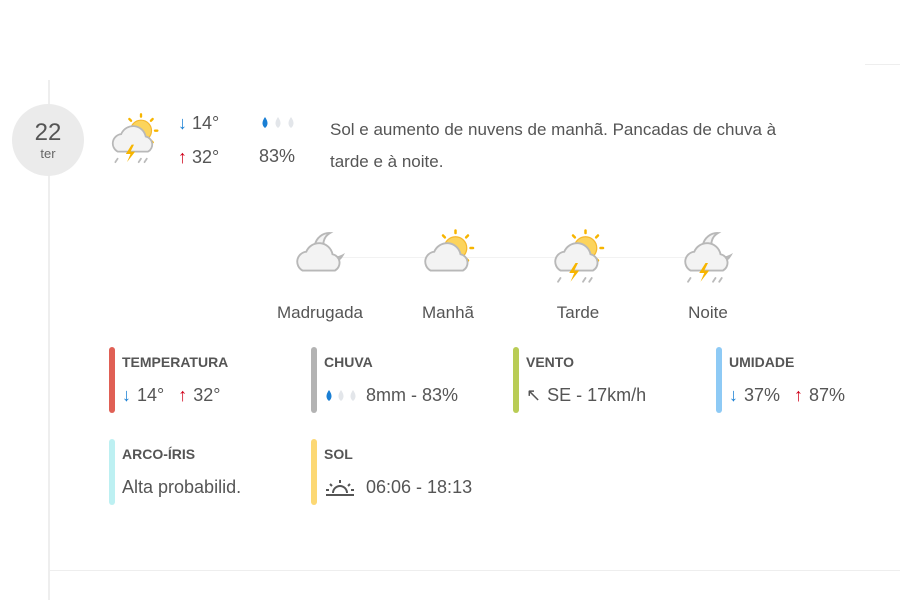 Image resolution: width=900 pixels, height=600 pixels. What do you see at coordinates (319, 312) in the screenshot?
I see `period-label: Madrugada` at bounding box center [319, 312].